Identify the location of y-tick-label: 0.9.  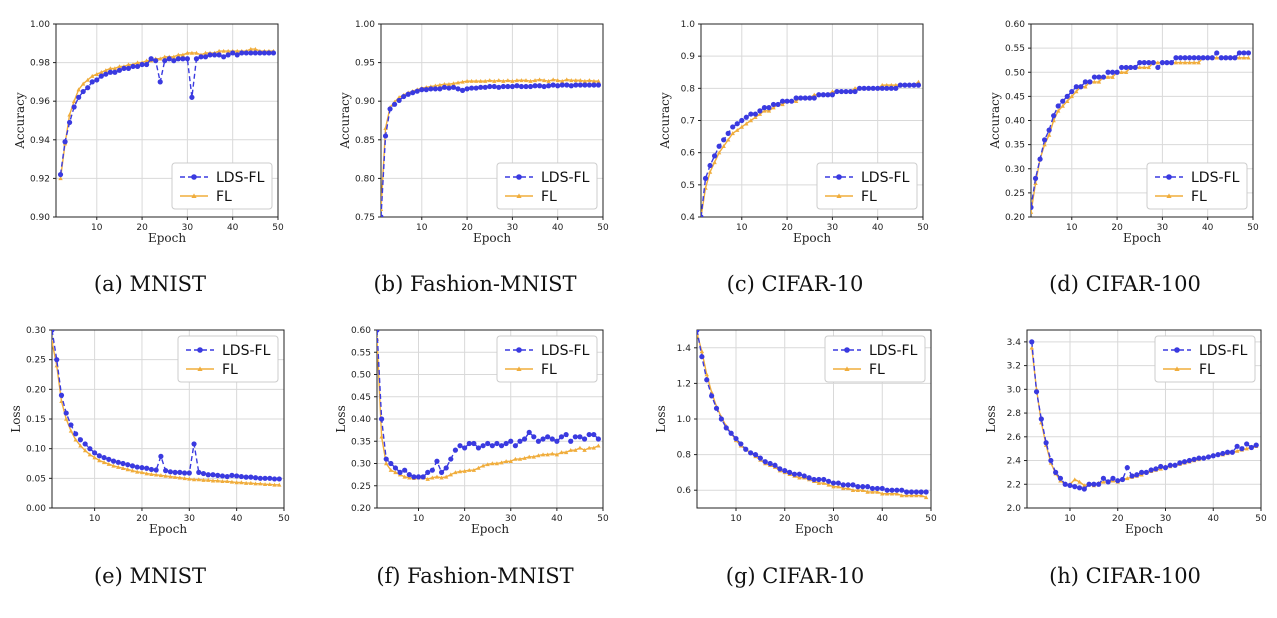
(688, 57).